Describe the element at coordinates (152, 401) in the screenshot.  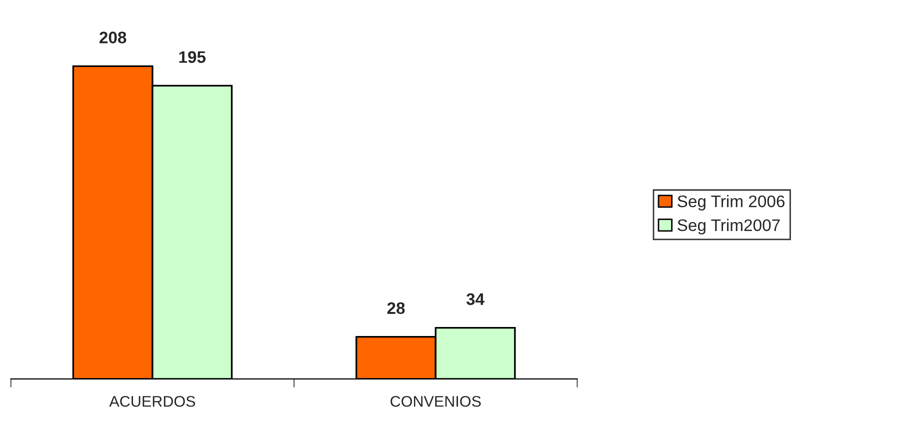
I see `x-tick-label: ACUERDOS` at that location.